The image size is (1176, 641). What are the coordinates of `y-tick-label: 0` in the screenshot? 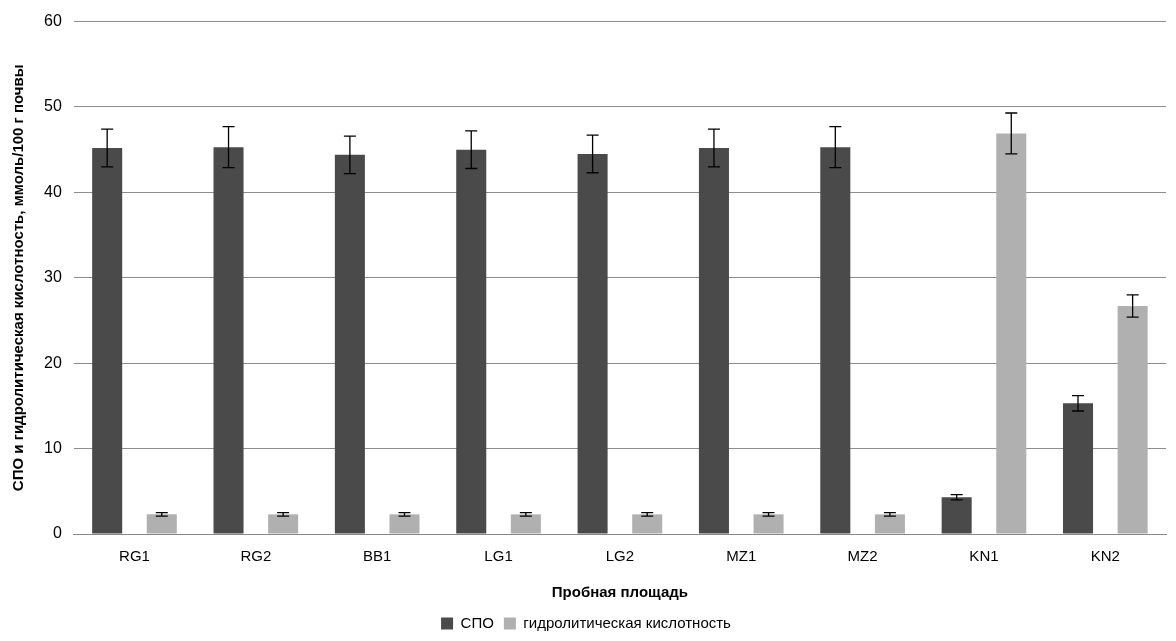 It's located at (57, 533).